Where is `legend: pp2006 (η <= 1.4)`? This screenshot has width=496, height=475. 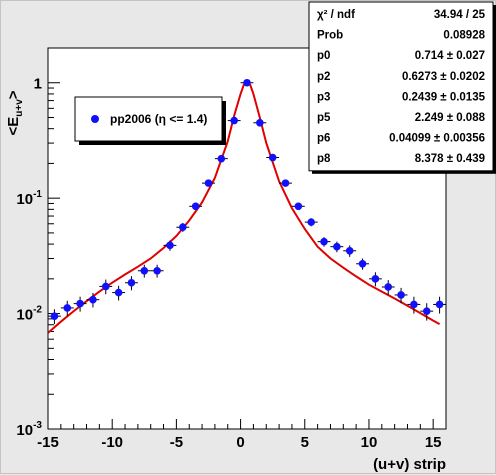 legend: pp2006 (η <= 1.4) is located at coordinates (150, 120).